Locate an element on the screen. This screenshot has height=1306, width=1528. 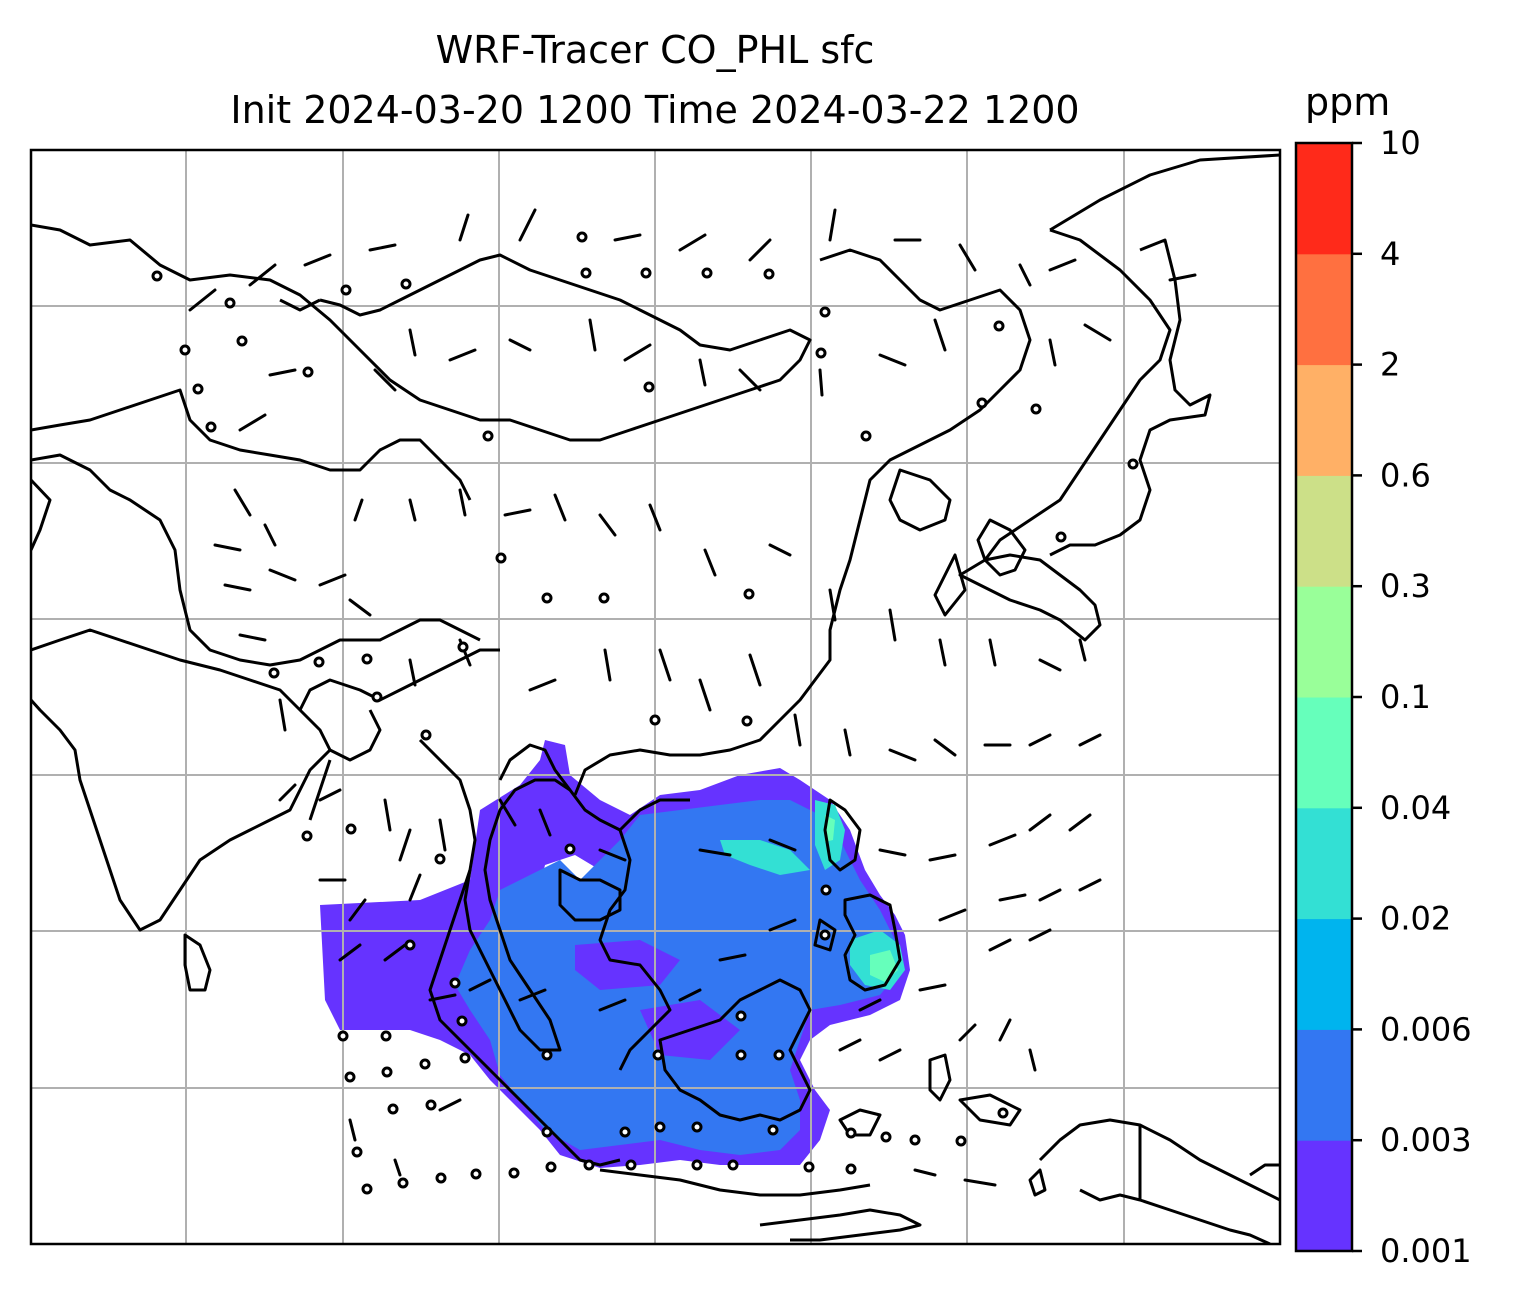
map-title-line1: WRF-Tracer CO_PHL sfc is located at coordinates (655, 50).